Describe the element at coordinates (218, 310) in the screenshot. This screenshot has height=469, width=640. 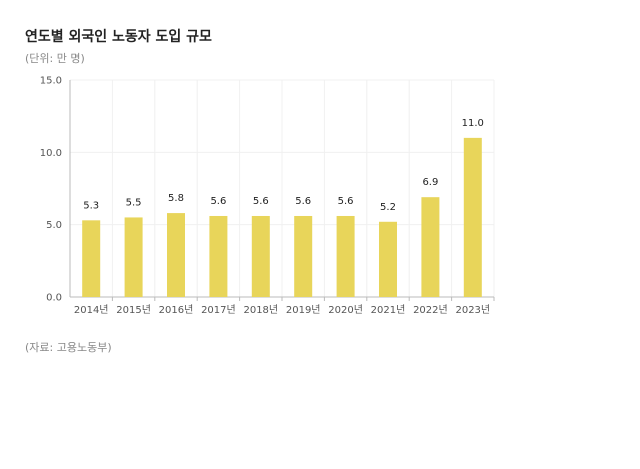
I see `x-tick-label: 2017년` at that location.